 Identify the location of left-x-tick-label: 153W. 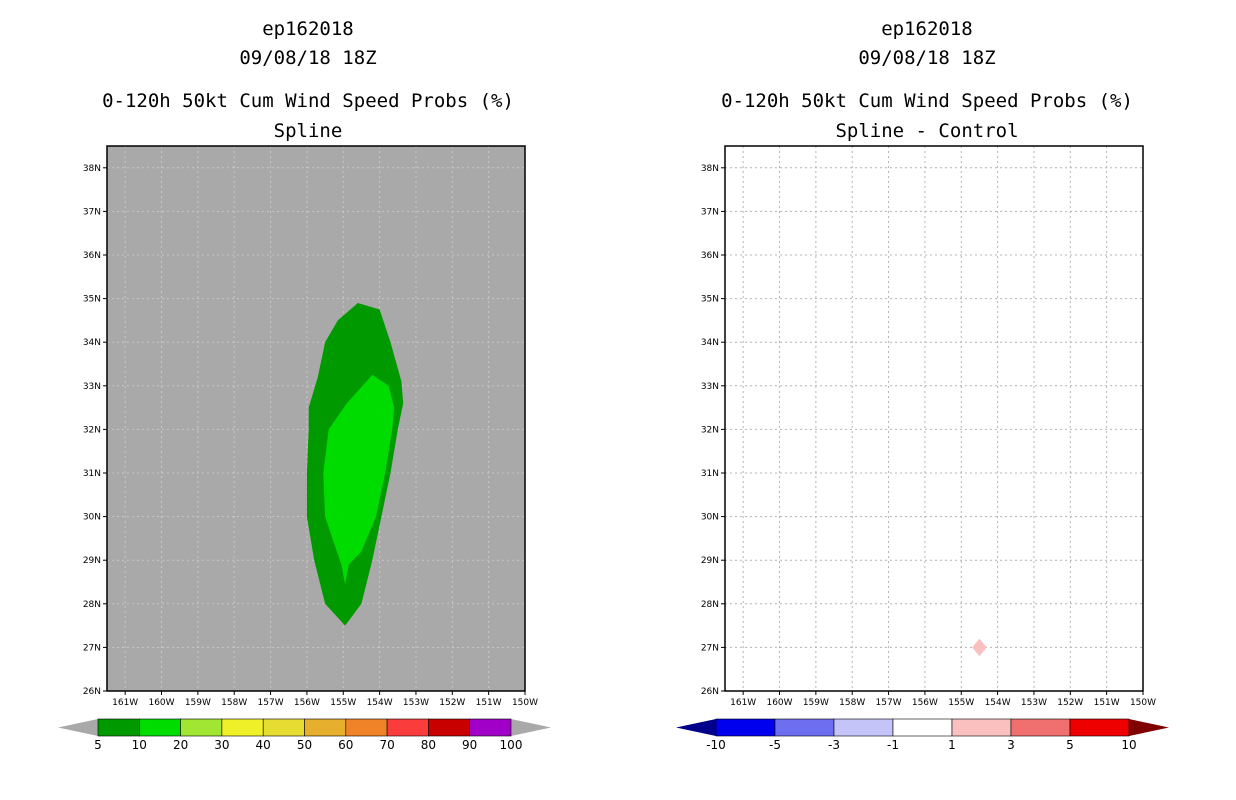
(416, 703).